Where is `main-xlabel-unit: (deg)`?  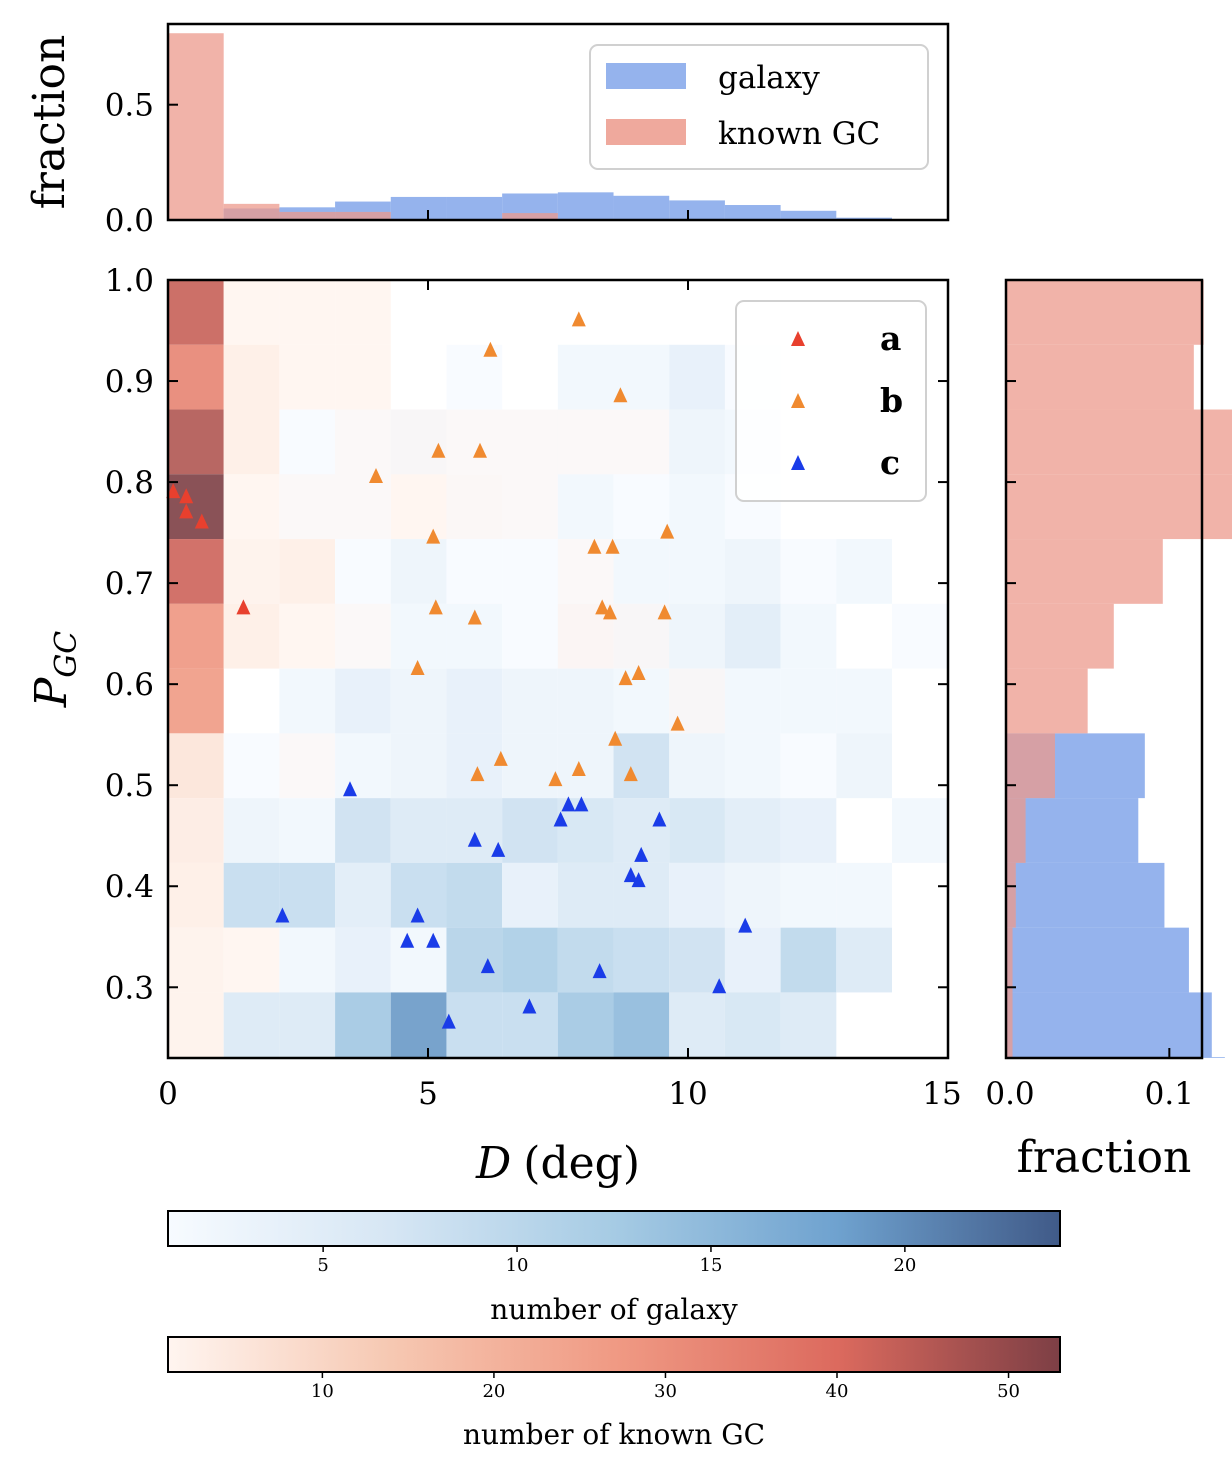
main-xlabel-unit: (deg) is located at coordinates (581, 1163).